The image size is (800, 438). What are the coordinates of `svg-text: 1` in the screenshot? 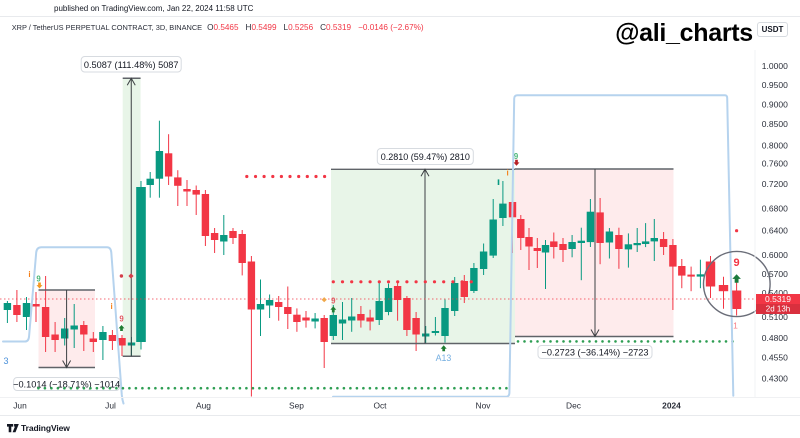 It's located at (735, 326).